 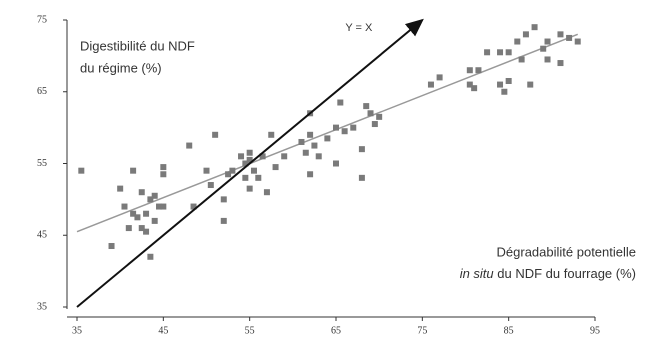 What do you see at coordinates (42, 91) in the screenshot?
I see `y-tick-label: 65` at bounding box center [42, 91].